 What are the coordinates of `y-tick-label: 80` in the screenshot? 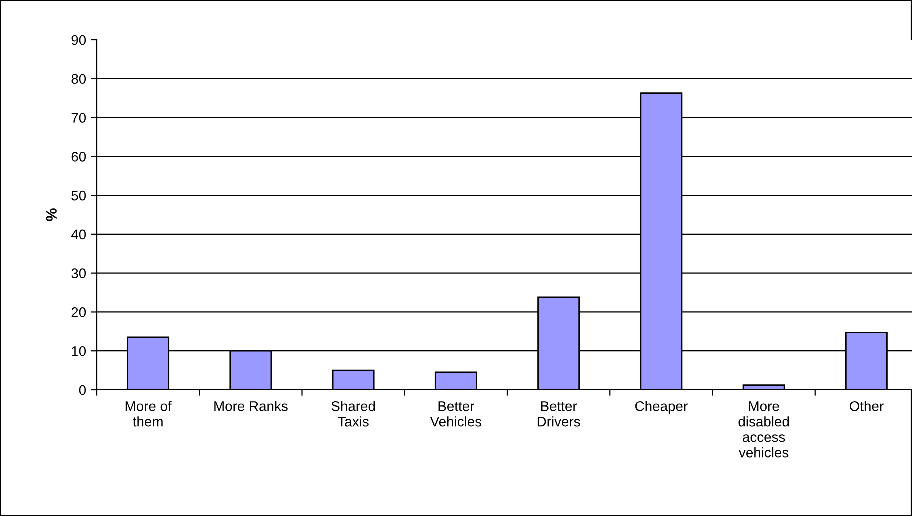 It's located at (79, 79).